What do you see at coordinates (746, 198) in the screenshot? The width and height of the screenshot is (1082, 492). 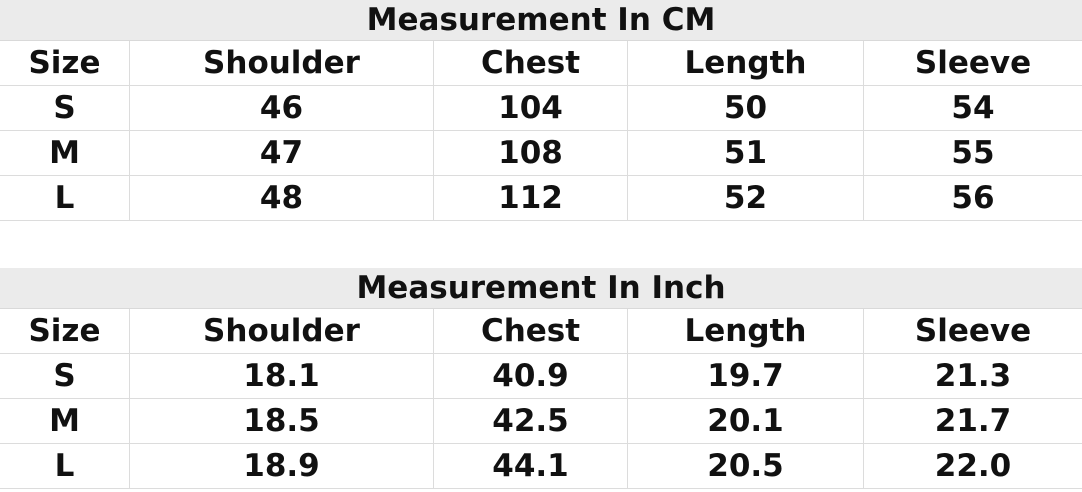 I see `table-cell: 52` at bounding box center [746, 198].